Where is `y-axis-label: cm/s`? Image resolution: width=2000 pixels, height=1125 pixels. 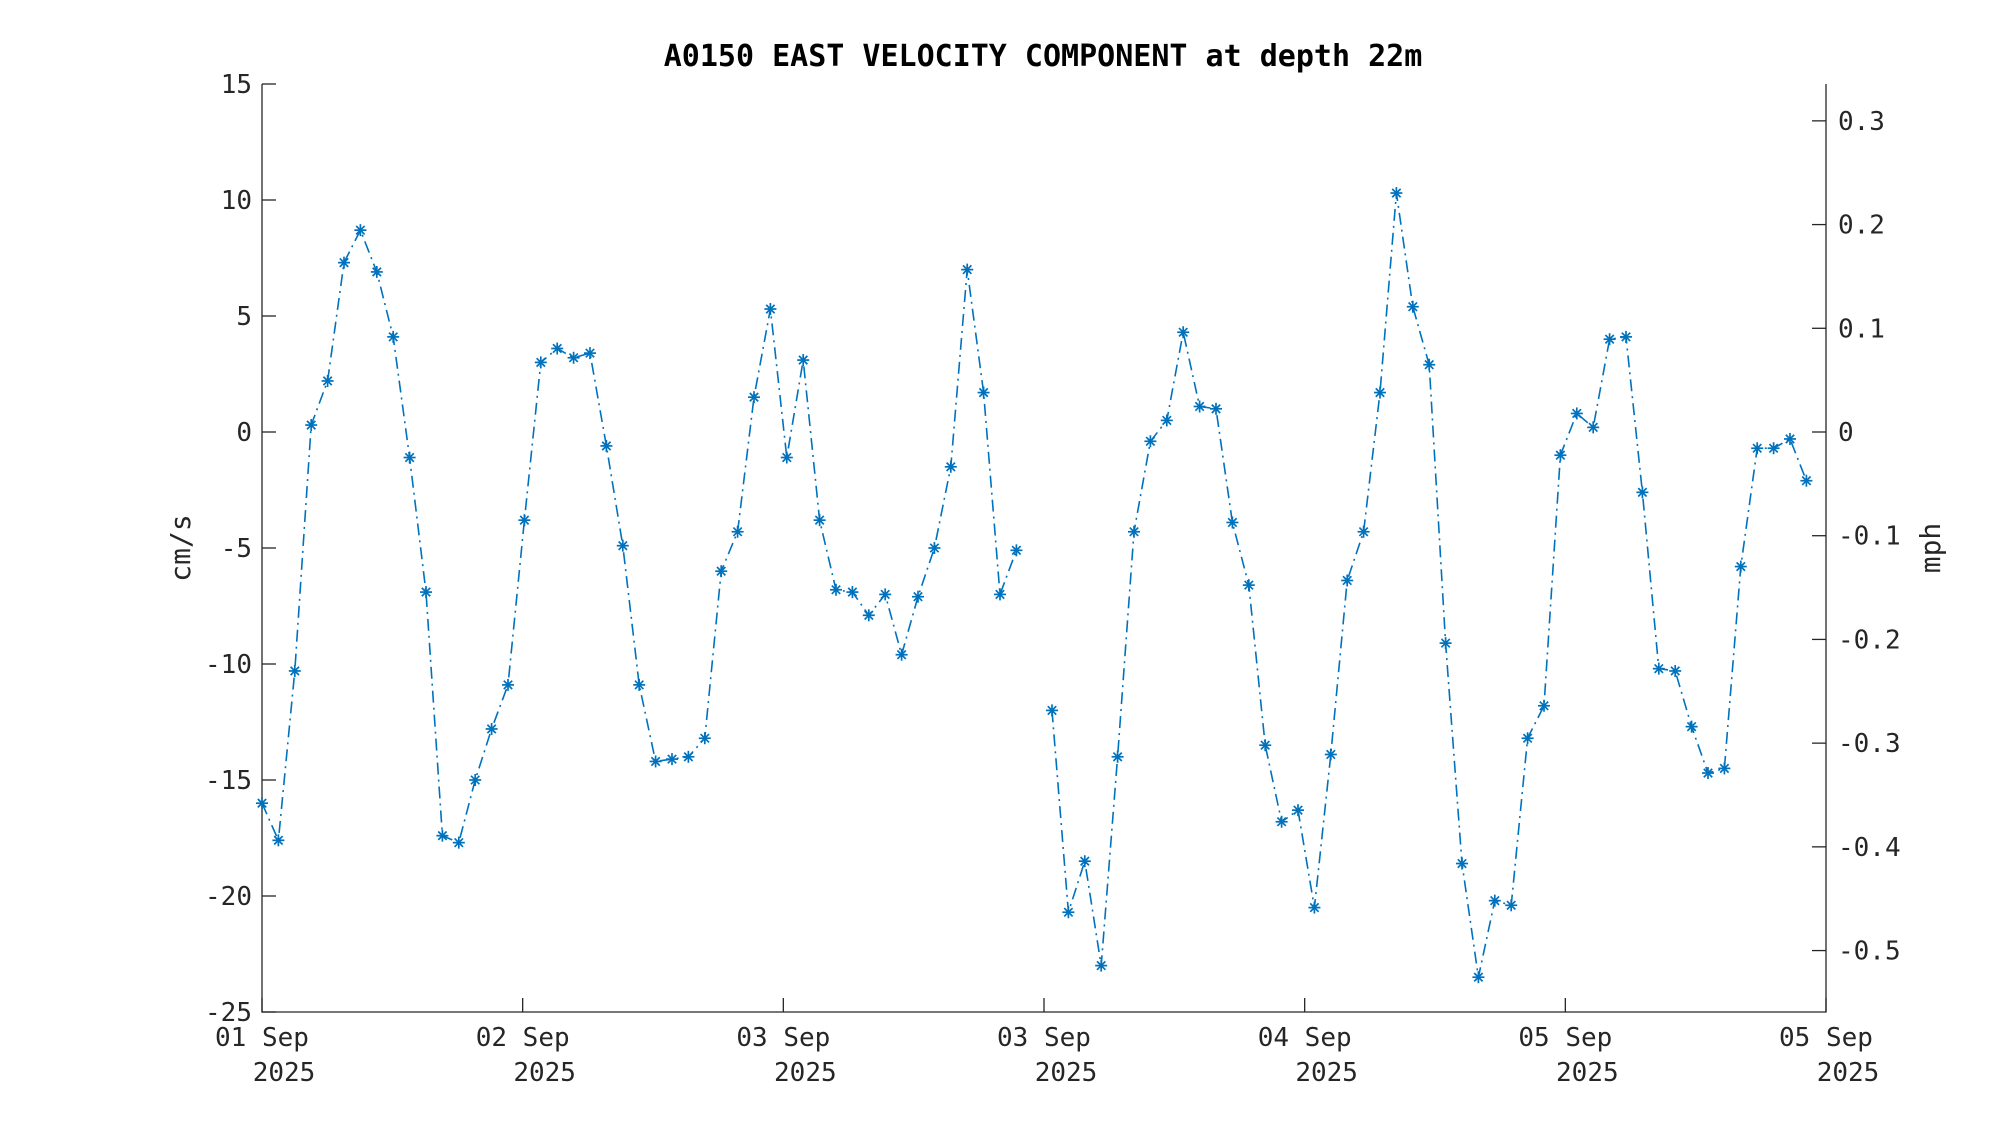
y-axis-label: cm/s is located at coordinates (180, 547).